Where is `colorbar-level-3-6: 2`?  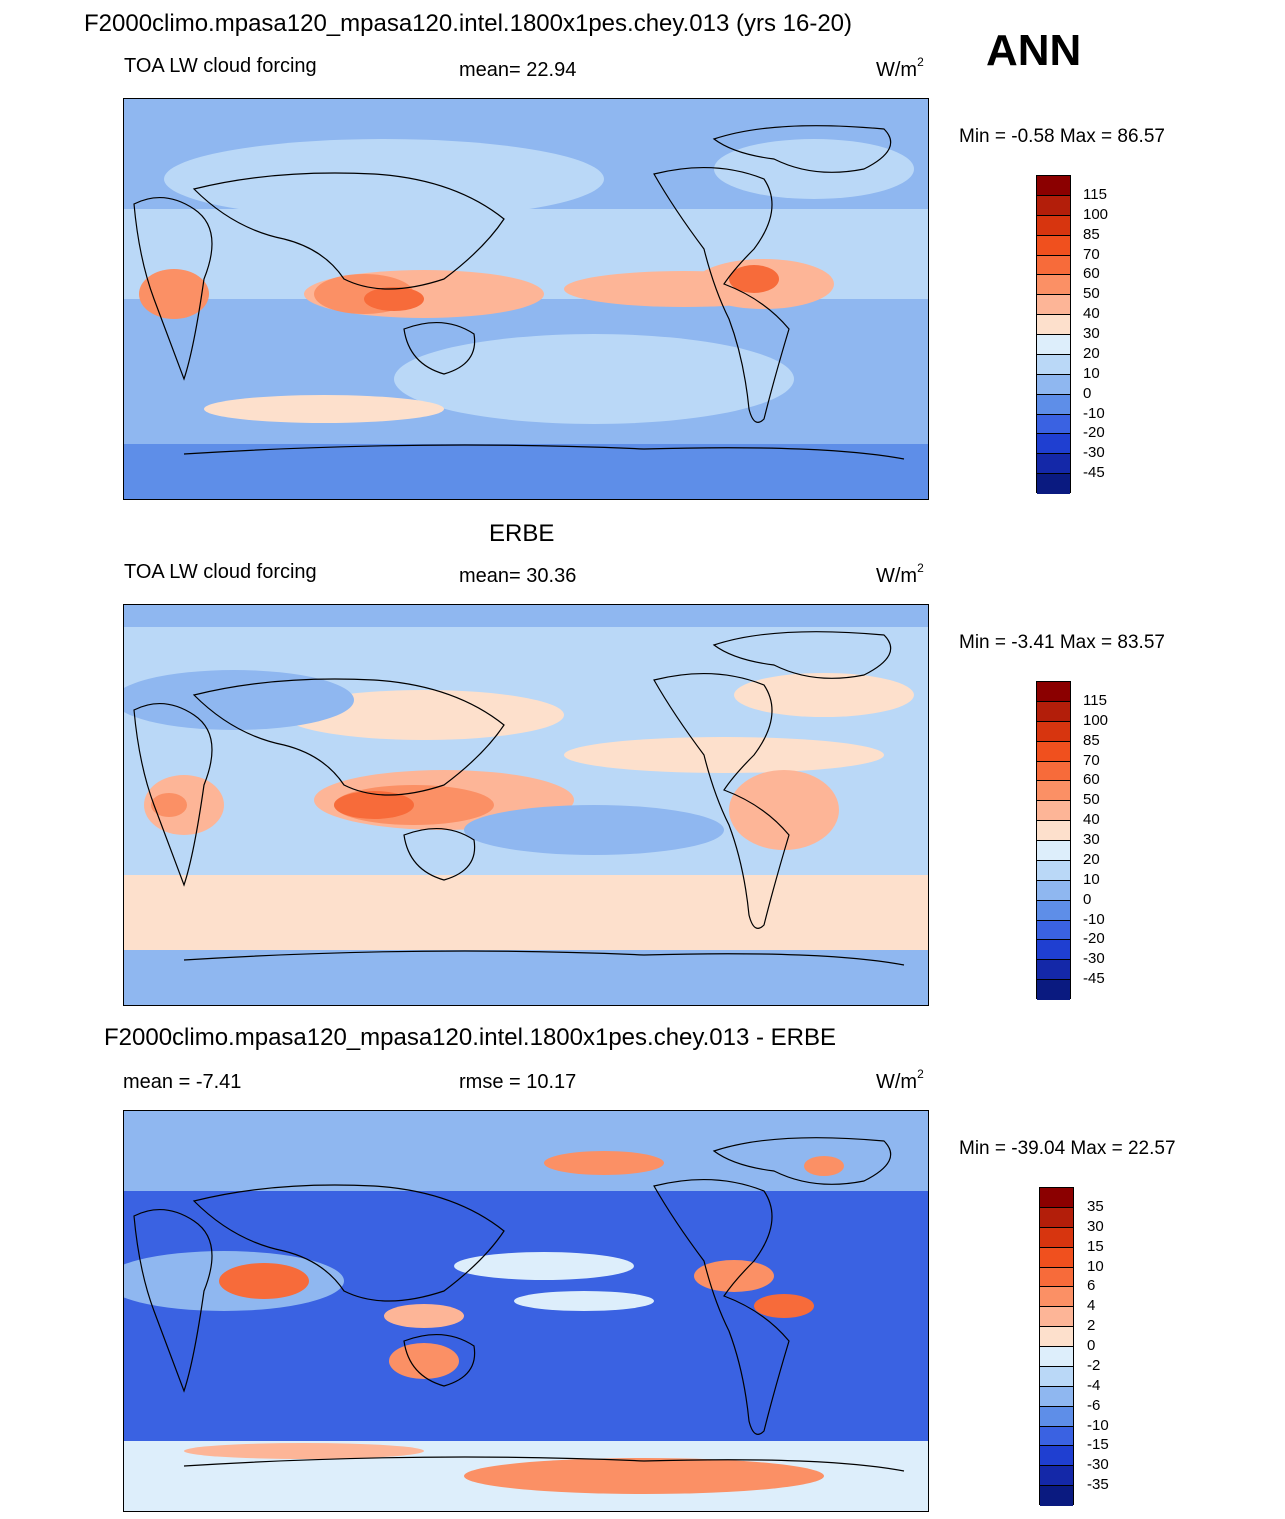
colorbar-level-3-6: 2 is located at coordinates (1091, 1326).